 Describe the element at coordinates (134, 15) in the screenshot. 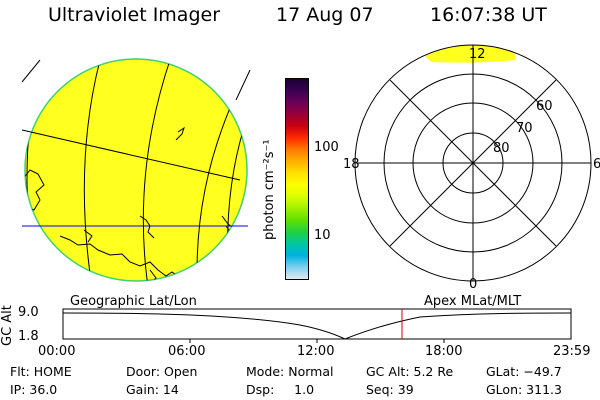

I see `instrument-name: Ultraviolet Imager` at that location.